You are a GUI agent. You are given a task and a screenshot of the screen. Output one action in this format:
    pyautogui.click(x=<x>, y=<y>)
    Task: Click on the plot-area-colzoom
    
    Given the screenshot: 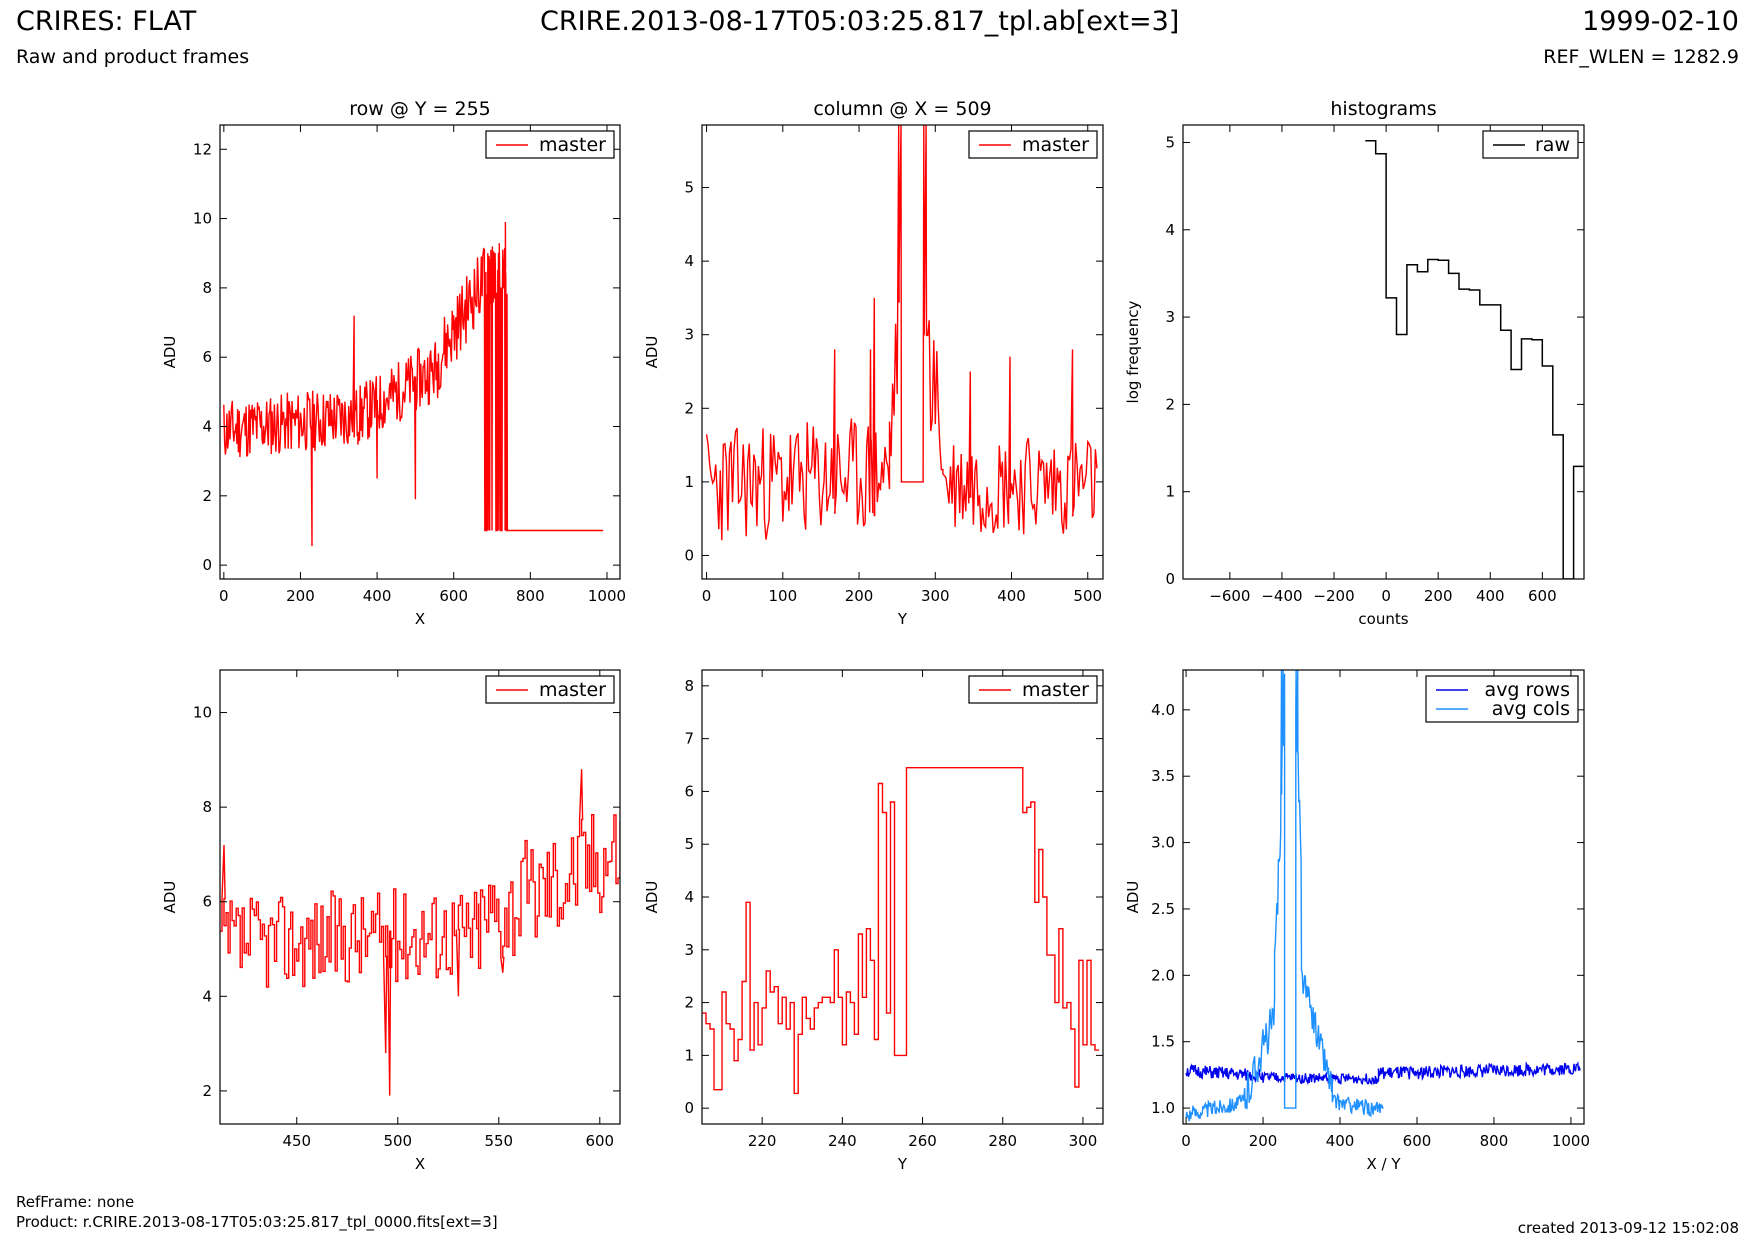 What is the action you would take?
    pyautogui.click(x=900, y=931)
    